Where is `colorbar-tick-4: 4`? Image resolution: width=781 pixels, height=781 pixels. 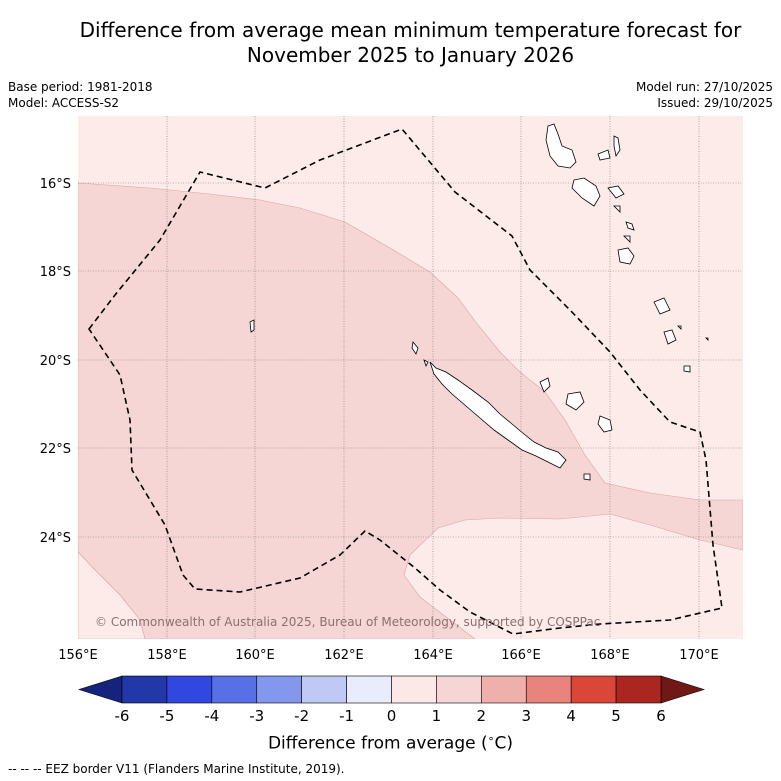
colorbar-tick-4: 4 is located at coordinates (571, 716).